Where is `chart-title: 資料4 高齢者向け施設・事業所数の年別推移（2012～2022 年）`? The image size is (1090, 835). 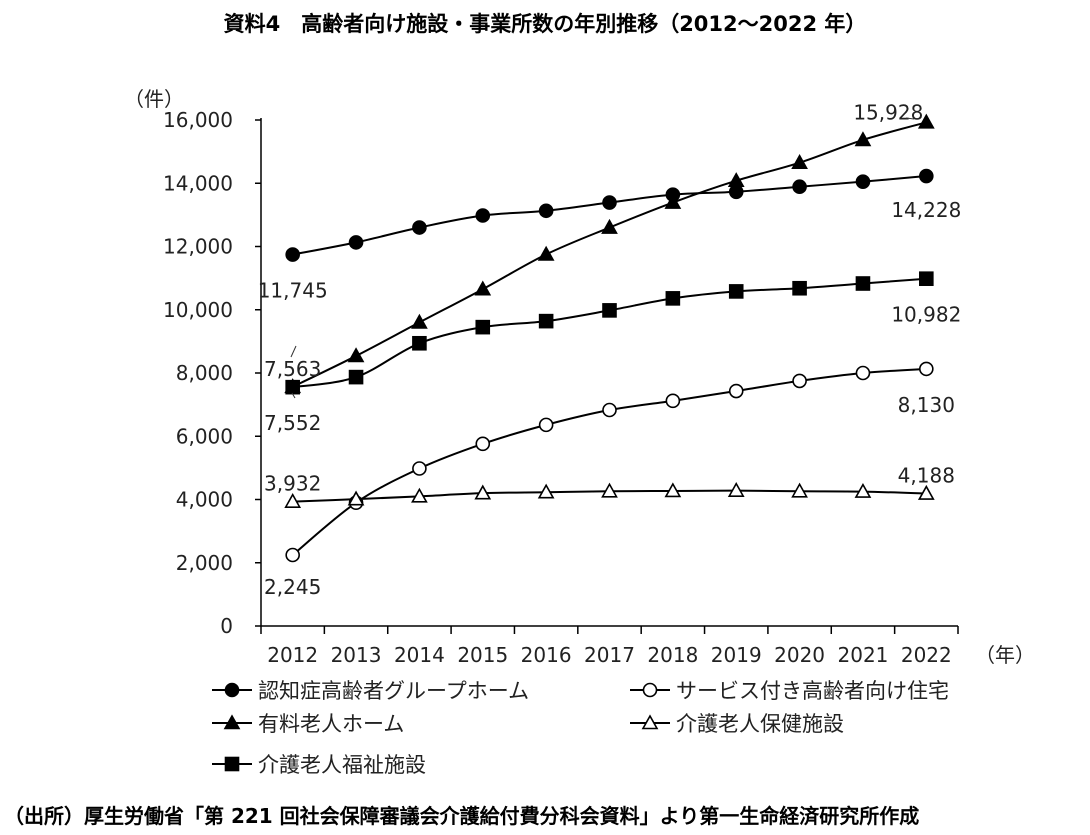 chart-title: 資料4 高齢者向け施設・事業所数の年別推移（2012～2022 年） is located at coordinates (545, 24).